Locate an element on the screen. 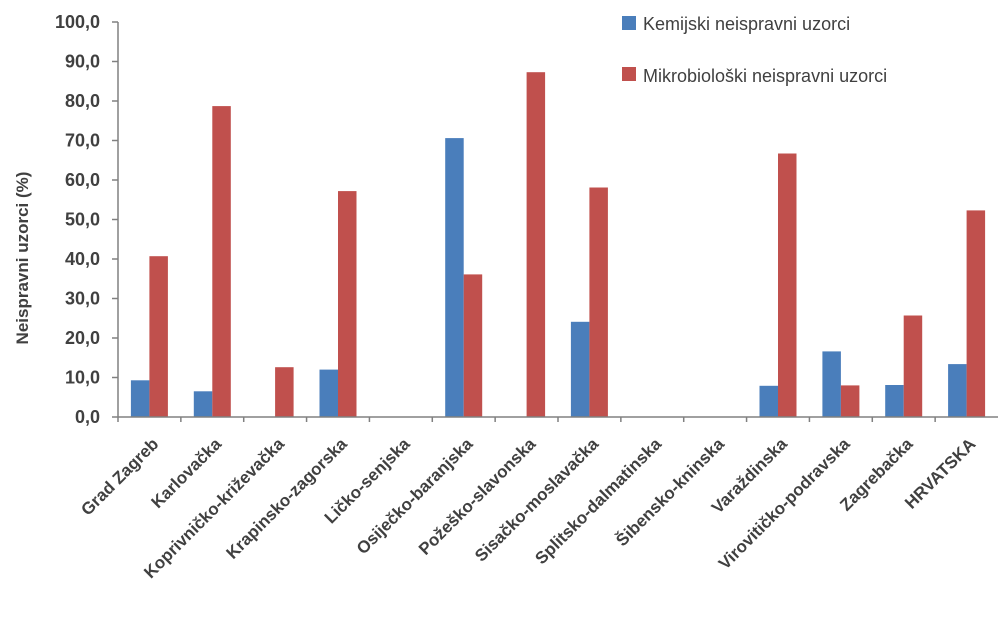 The height and width of the screenshot is (626, 998). y-tick-label: 80,0 is located at coordinates (82, 101).